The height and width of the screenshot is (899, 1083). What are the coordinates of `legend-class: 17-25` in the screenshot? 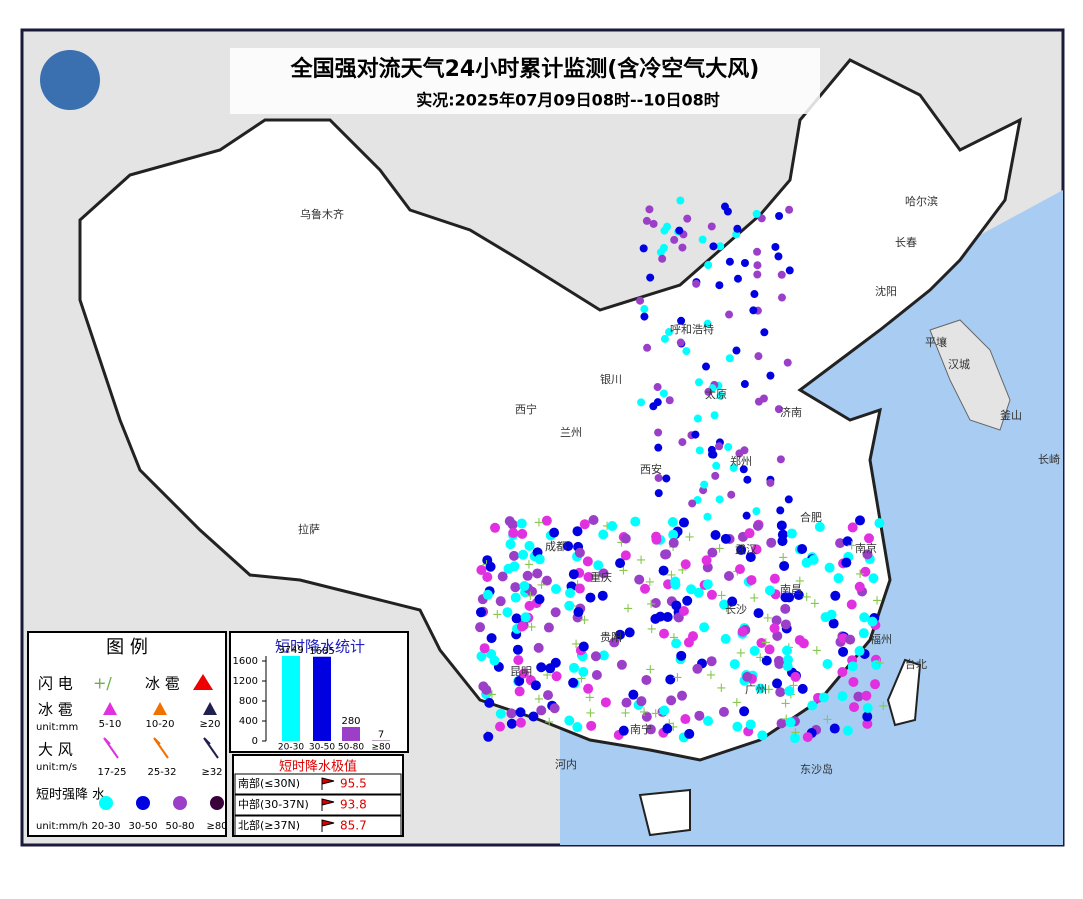 It's located at (111, 772).